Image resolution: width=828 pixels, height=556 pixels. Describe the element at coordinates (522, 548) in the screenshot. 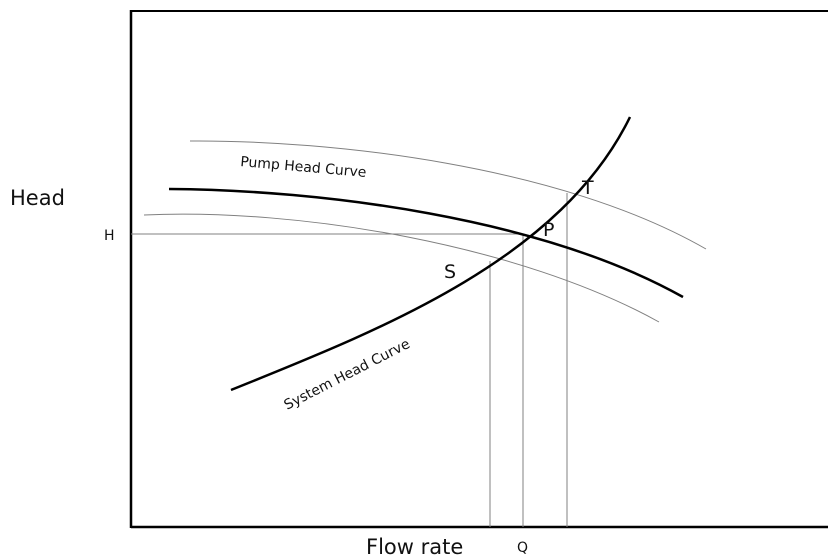

I see `q-tick-label: Q` at that location.